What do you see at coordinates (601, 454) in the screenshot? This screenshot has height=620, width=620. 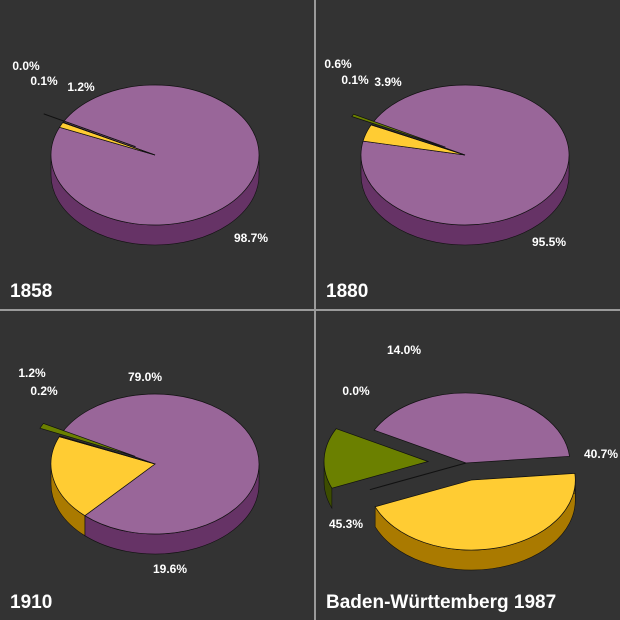 I see `slice-percent-label: 40.7%` at bounding box center [601, 454].